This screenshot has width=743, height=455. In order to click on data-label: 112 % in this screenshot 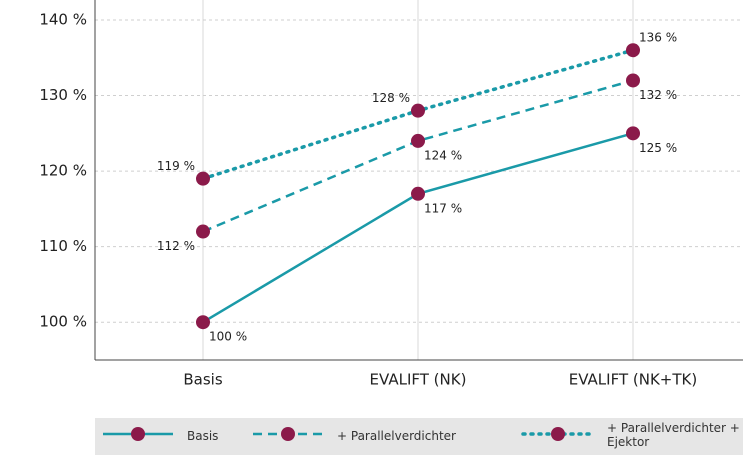, I will do `click(176, 246)`.